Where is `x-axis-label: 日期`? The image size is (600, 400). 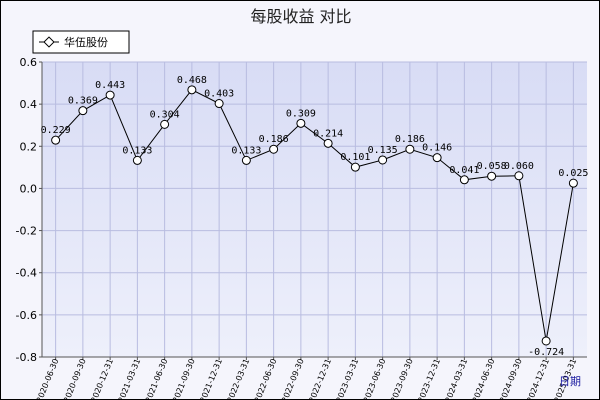 x-axis-label: 日期 is located at coordinates (570, 381).